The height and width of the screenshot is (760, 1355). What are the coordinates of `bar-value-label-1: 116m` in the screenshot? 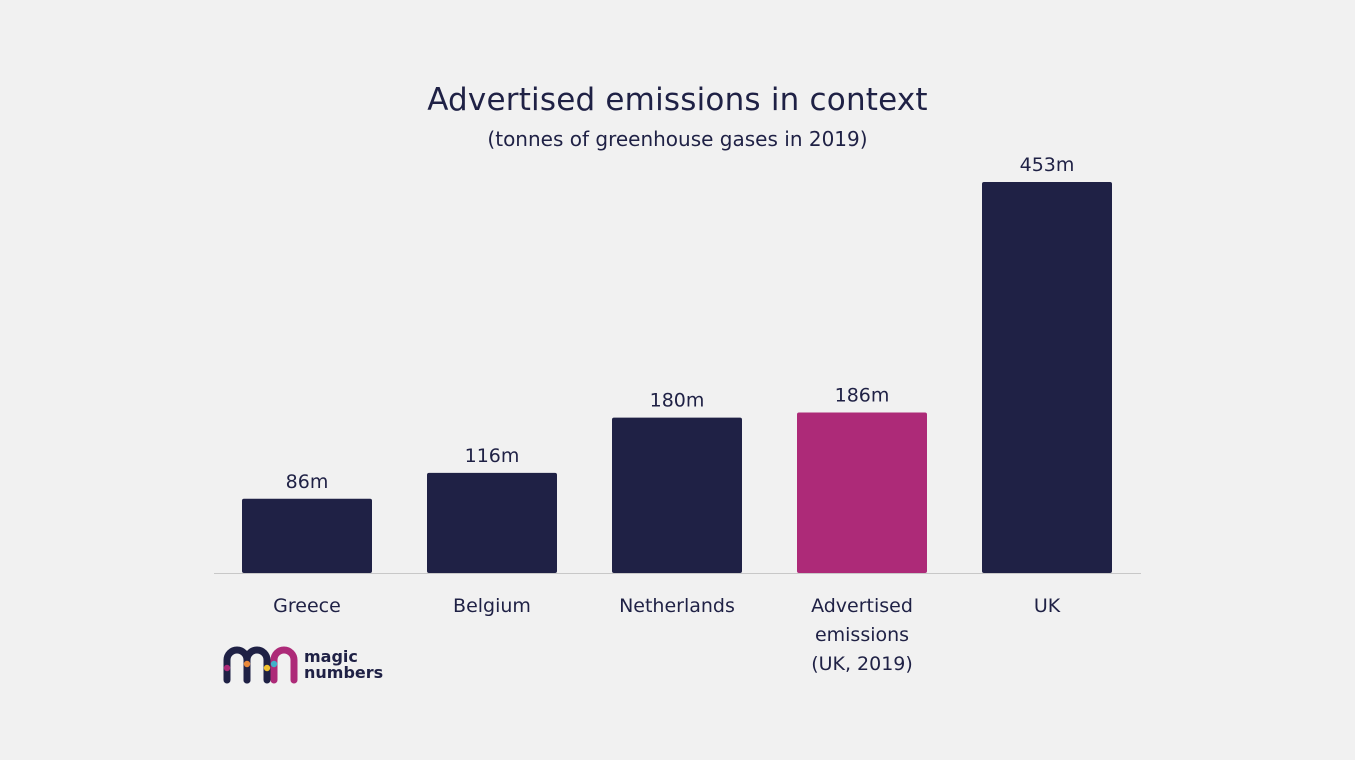 It's located at (492, 456).